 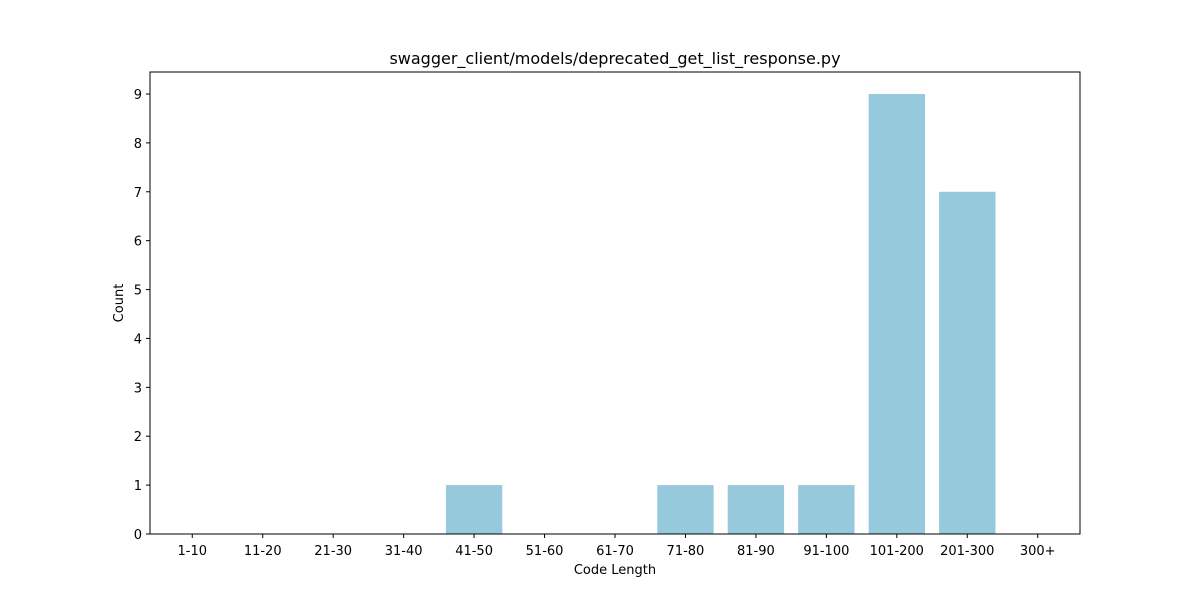 I want to click on y-tick-label: 7, so click(x=138, y=193).